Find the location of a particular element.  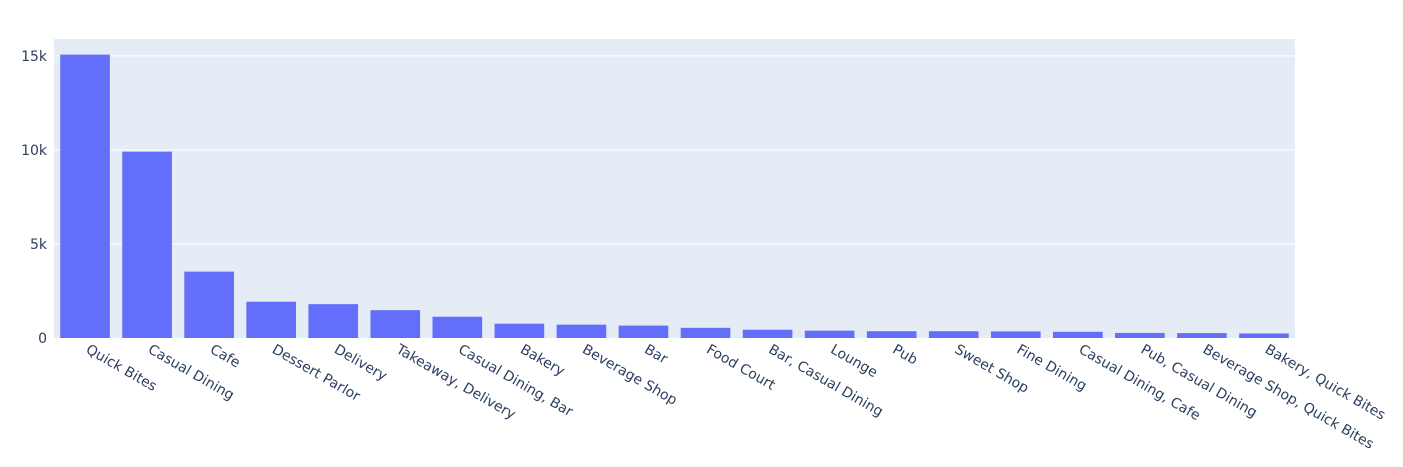

y-tick-label: 0 is located at coordinates (42, 339).